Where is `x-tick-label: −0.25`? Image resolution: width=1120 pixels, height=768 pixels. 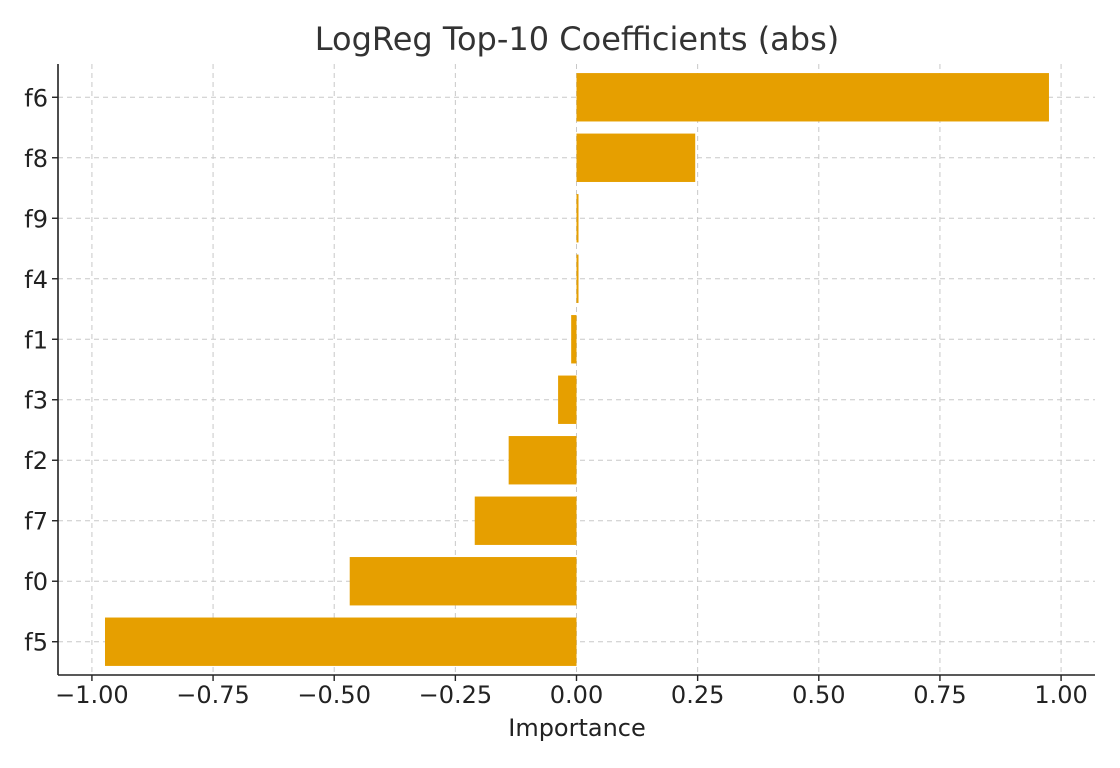
x-tick-label: −0.25 is located at coordinates (456, 695).